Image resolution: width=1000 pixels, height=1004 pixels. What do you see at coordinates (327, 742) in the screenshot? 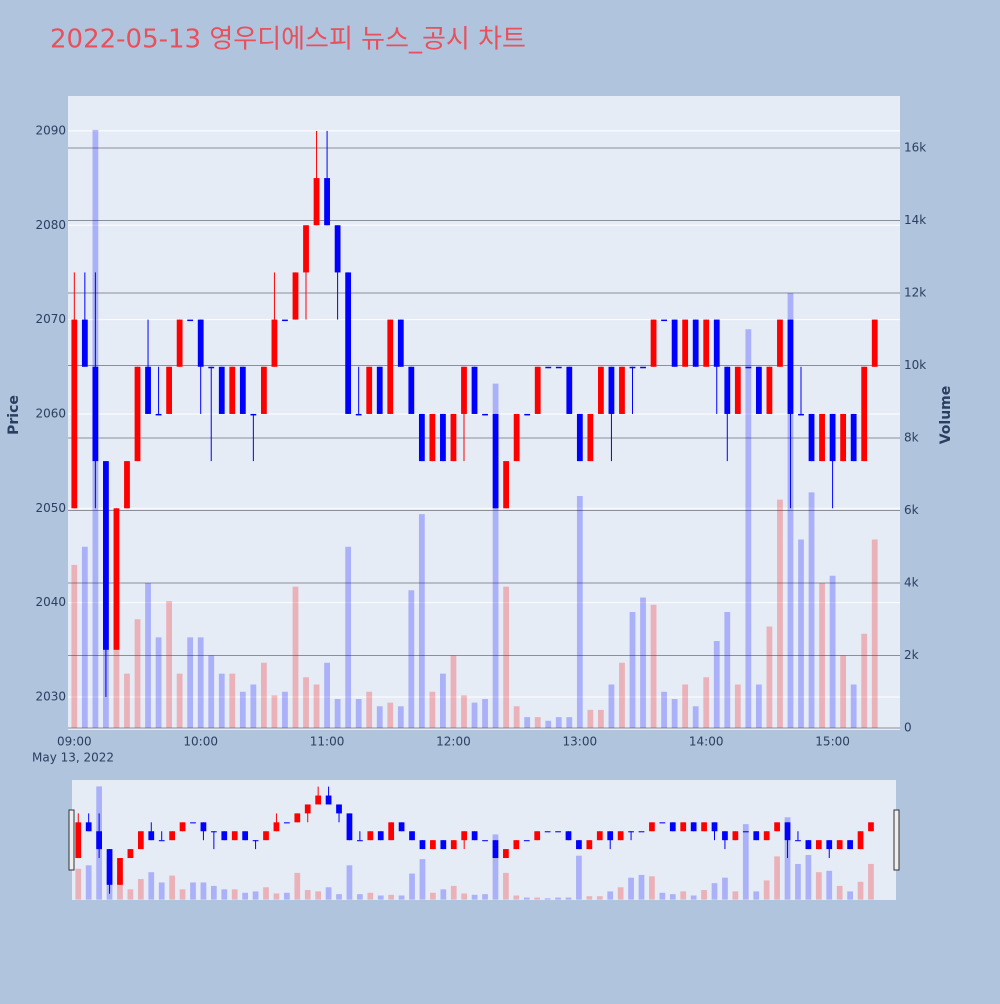
I see `x-tick-label: 11:00` at bounding box center [327, 742].